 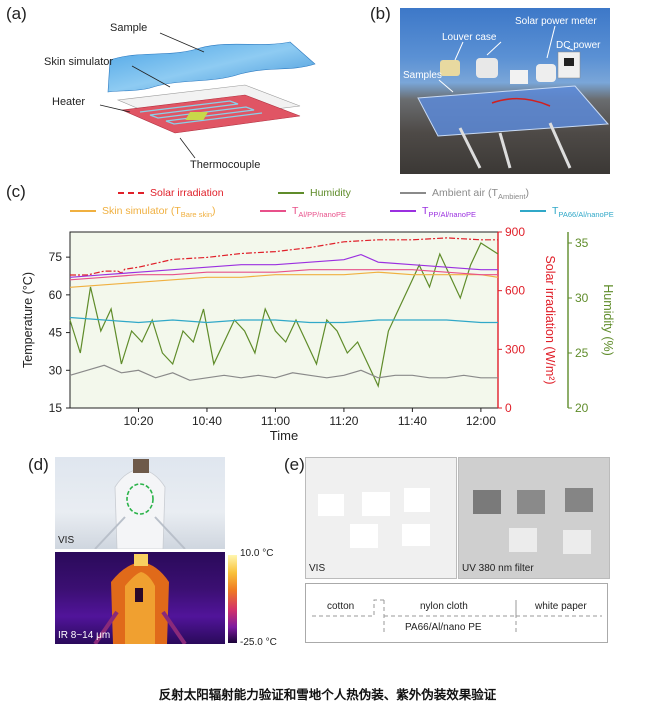 I want to click on legend-item-ambient: Ambient air (TAmbient), so click(x=464, y=194).